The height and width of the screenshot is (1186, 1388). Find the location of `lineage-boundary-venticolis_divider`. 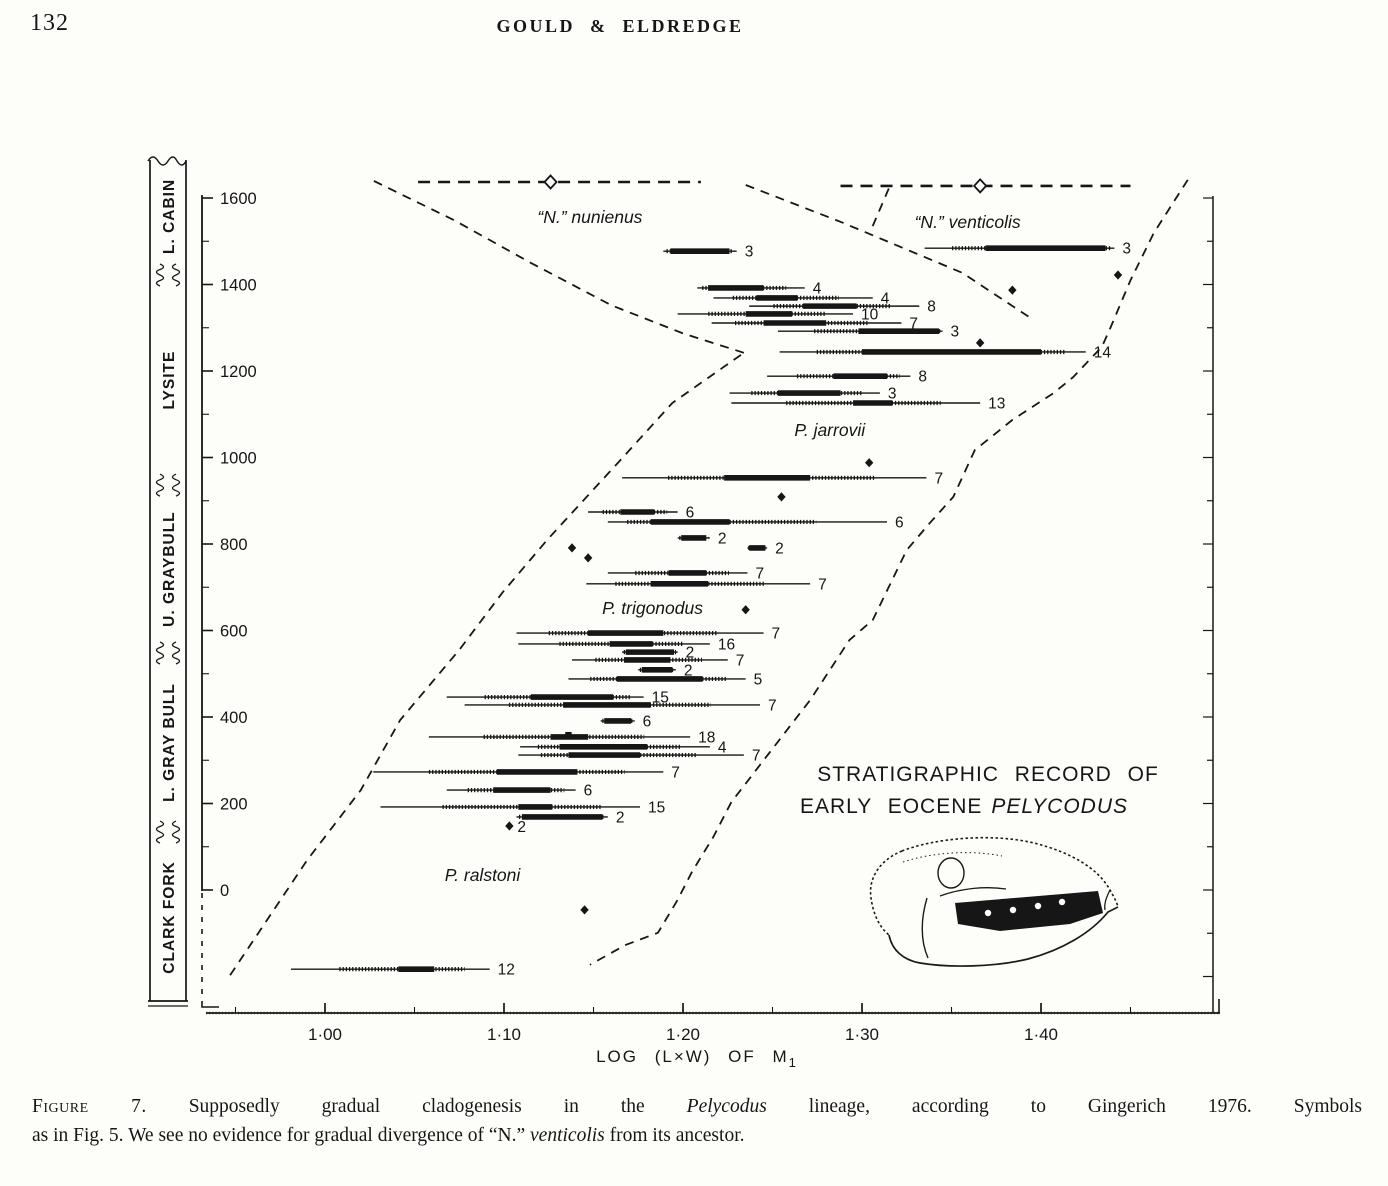

lineage-boundary-venticolis_divider is located at coordinates (888, 251).